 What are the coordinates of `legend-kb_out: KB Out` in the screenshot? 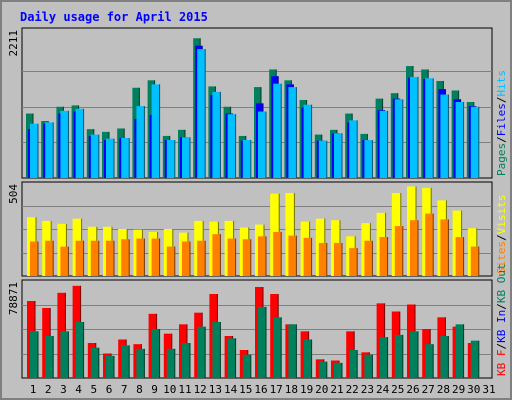 It's located at (501, 283).